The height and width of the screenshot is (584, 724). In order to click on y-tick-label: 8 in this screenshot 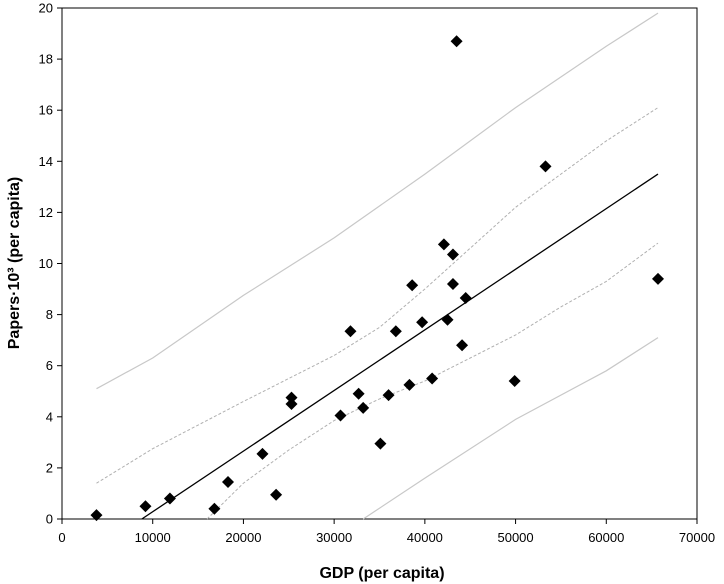, I will do `click(49, 314)`.